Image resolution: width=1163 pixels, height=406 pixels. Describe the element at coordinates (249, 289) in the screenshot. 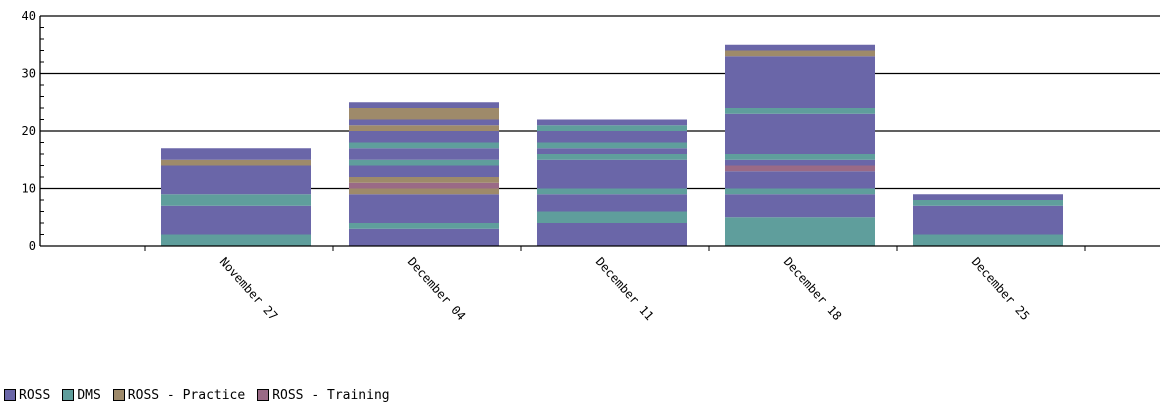

I see `x-tick-label: November 27` at that location.